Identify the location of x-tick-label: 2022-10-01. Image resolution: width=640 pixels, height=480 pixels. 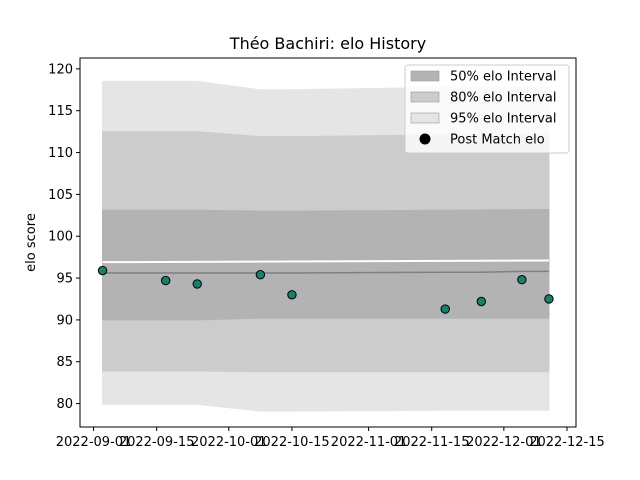
(229, 442).